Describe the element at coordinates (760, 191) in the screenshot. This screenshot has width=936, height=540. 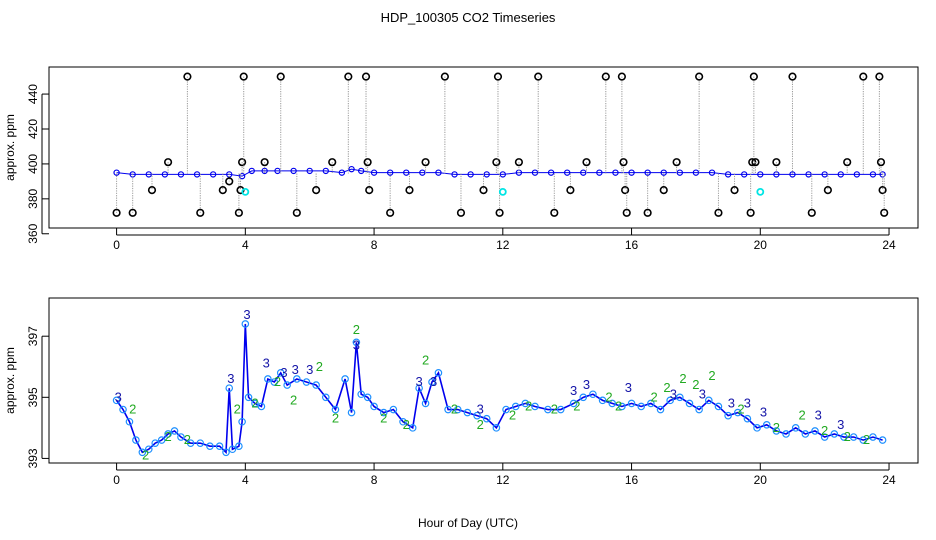
I see `cyan-point` at that location.